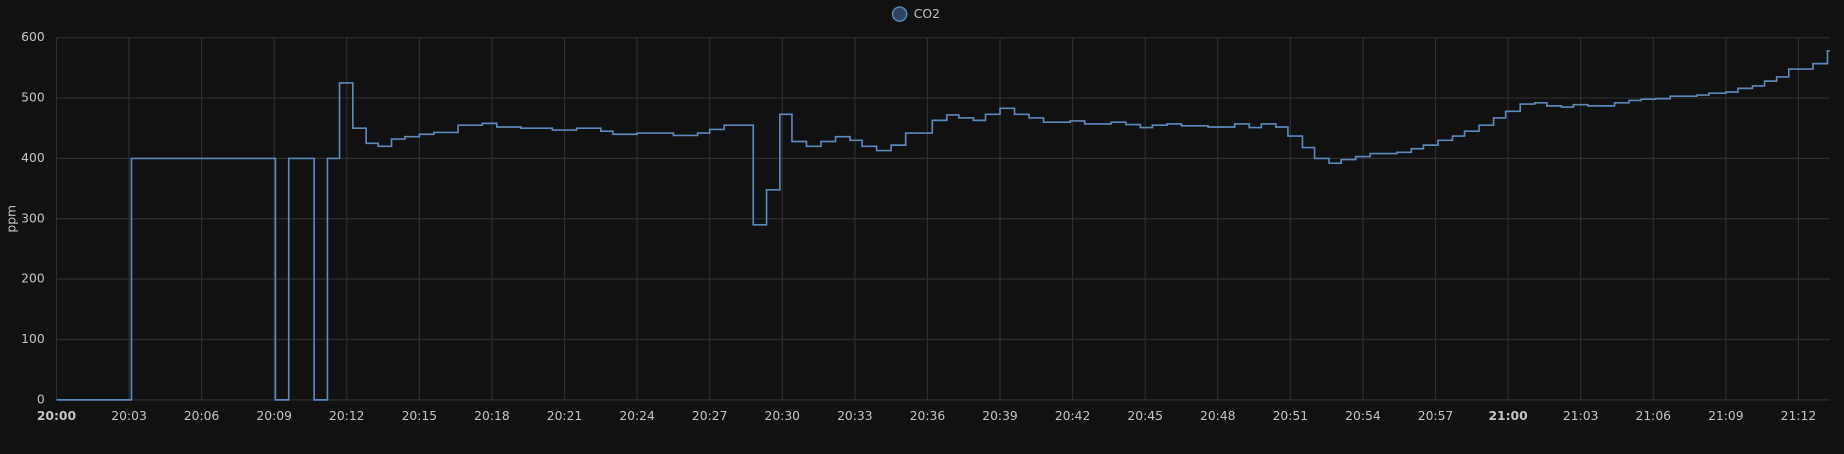  Describe the element at coordinates (420, 416) in the screenshot. I see `x-tick-label: 20:15` at that location.